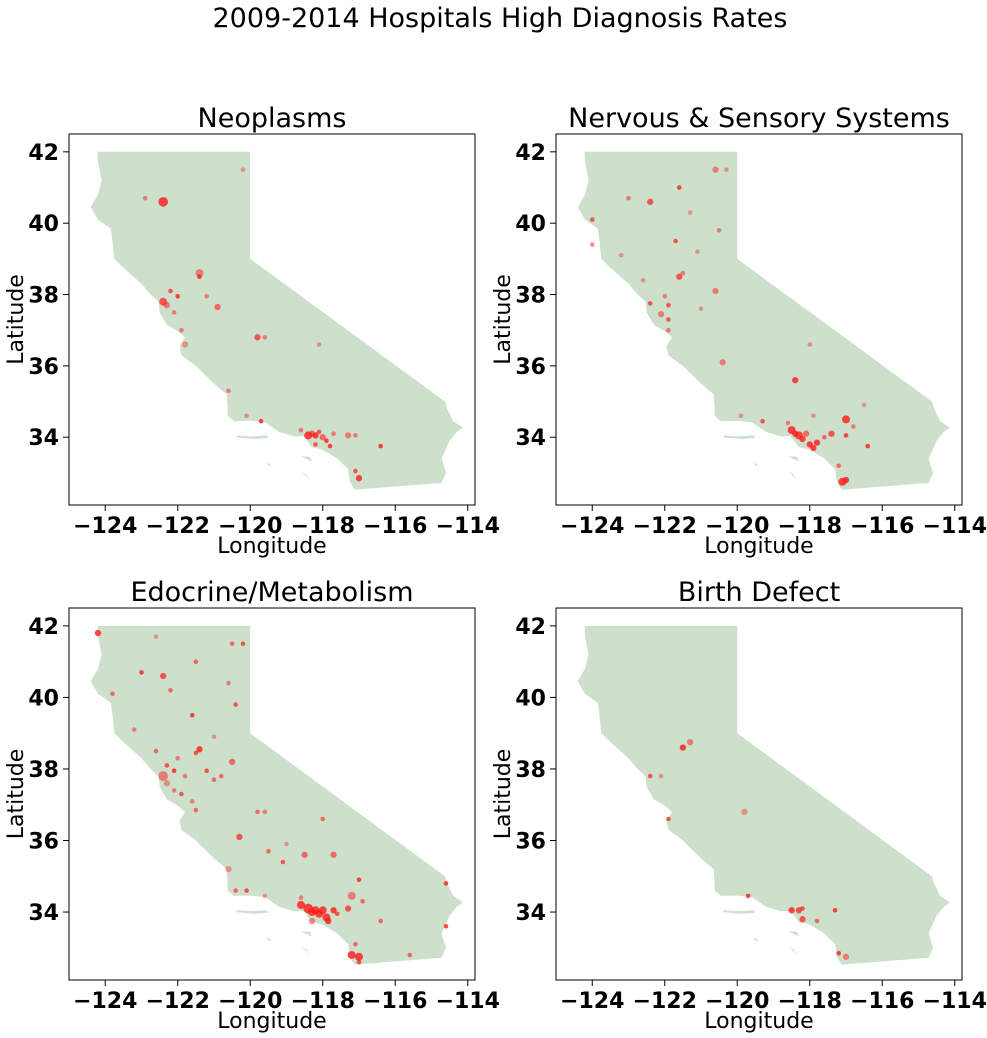 This screenshot has height=1038, width=987. Describe the element at coordinates (43, 296) in the screenshot. I see `y-tick-label: 38` at that location.